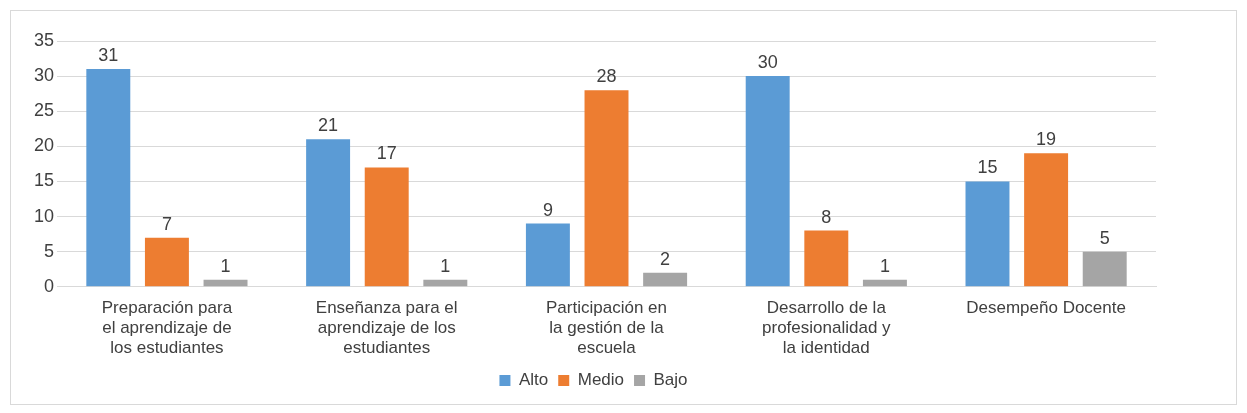 Image resolution: width=1247 pixels, height=413 pixels. What do you see at coordinates (49, 285) in the screenshot?
I see `y-tick-label: 0` at bounding box center [49, 285].